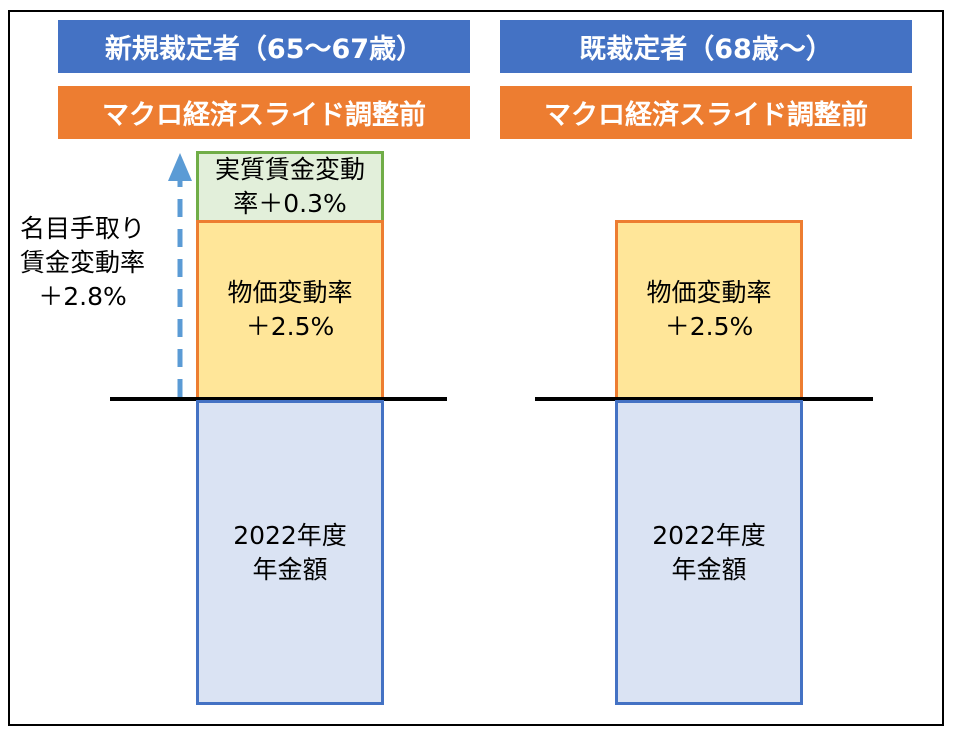 The height and width of the screenshot is (740, 953). I want to click on right-title: 既裁定者（68歳～）, so click(706, 46).